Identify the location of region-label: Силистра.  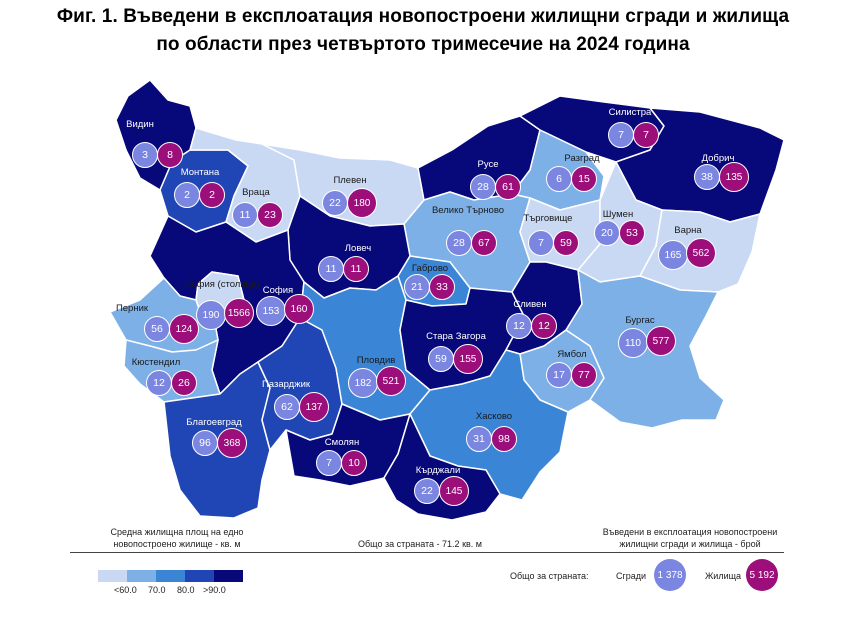
(630, 112).